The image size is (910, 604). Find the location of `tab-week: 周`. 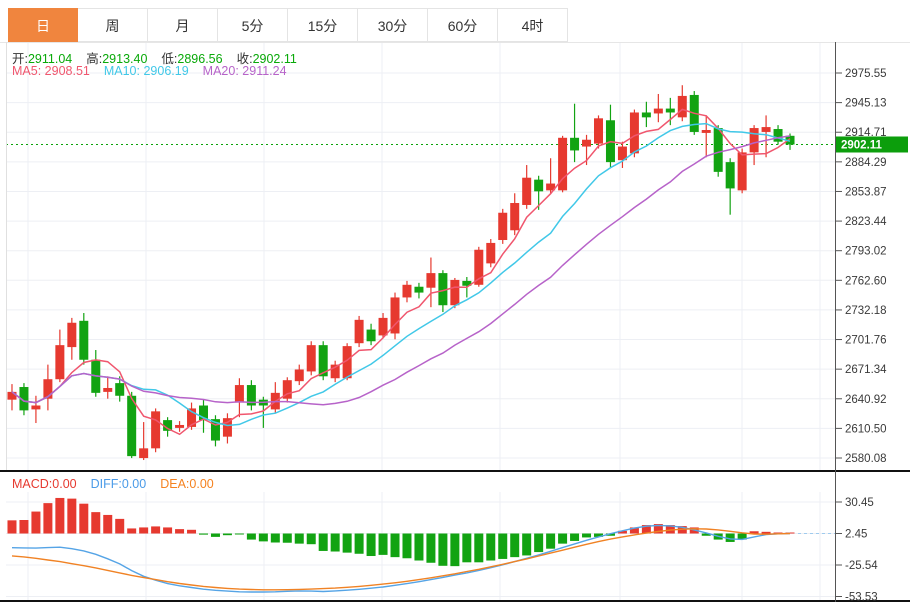

tab-week: 周 is located at coordinates (113, 25).